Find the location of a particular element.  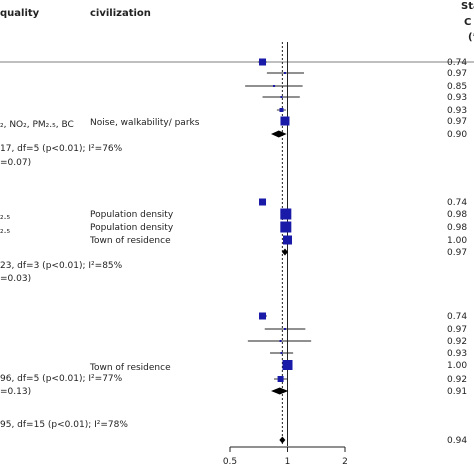

header-civilization: civilization is located at coordinates (120, 13).